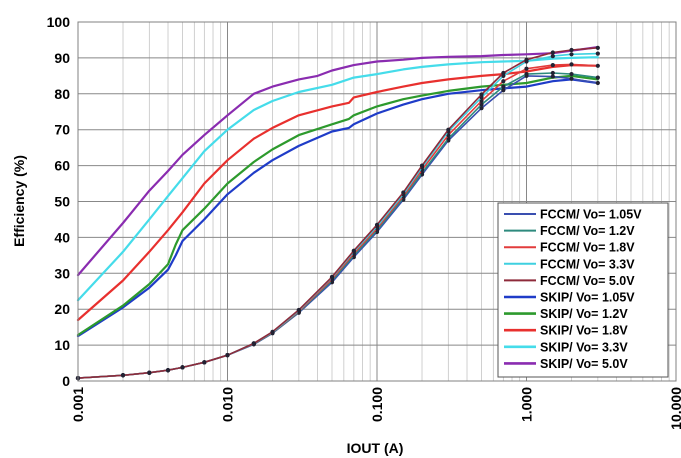 This screenshot has width=681, height=458. Describe the element at coordinates (62, 202) in the screenshot. I see `y-tick-label: 50` at that location.